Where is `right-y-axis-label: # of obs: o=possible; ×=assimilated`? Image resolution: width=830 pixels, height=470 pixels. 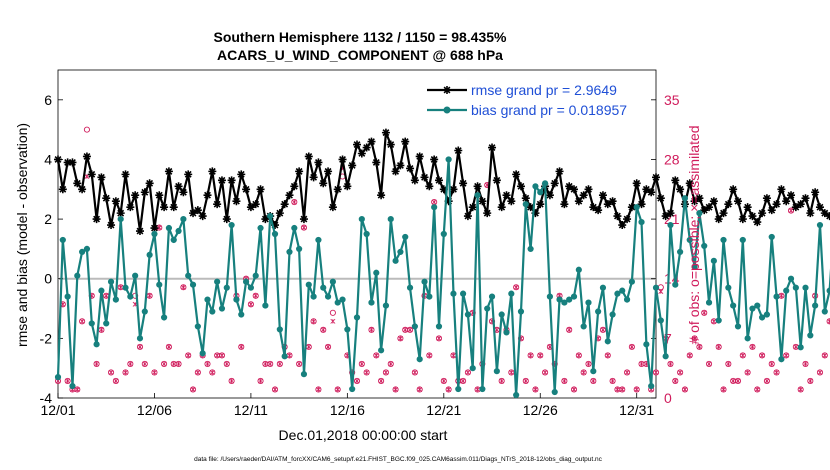
right-y-axis-label: # of obs: o=possible; ×=assimilated is located at coordinates (694, 234).